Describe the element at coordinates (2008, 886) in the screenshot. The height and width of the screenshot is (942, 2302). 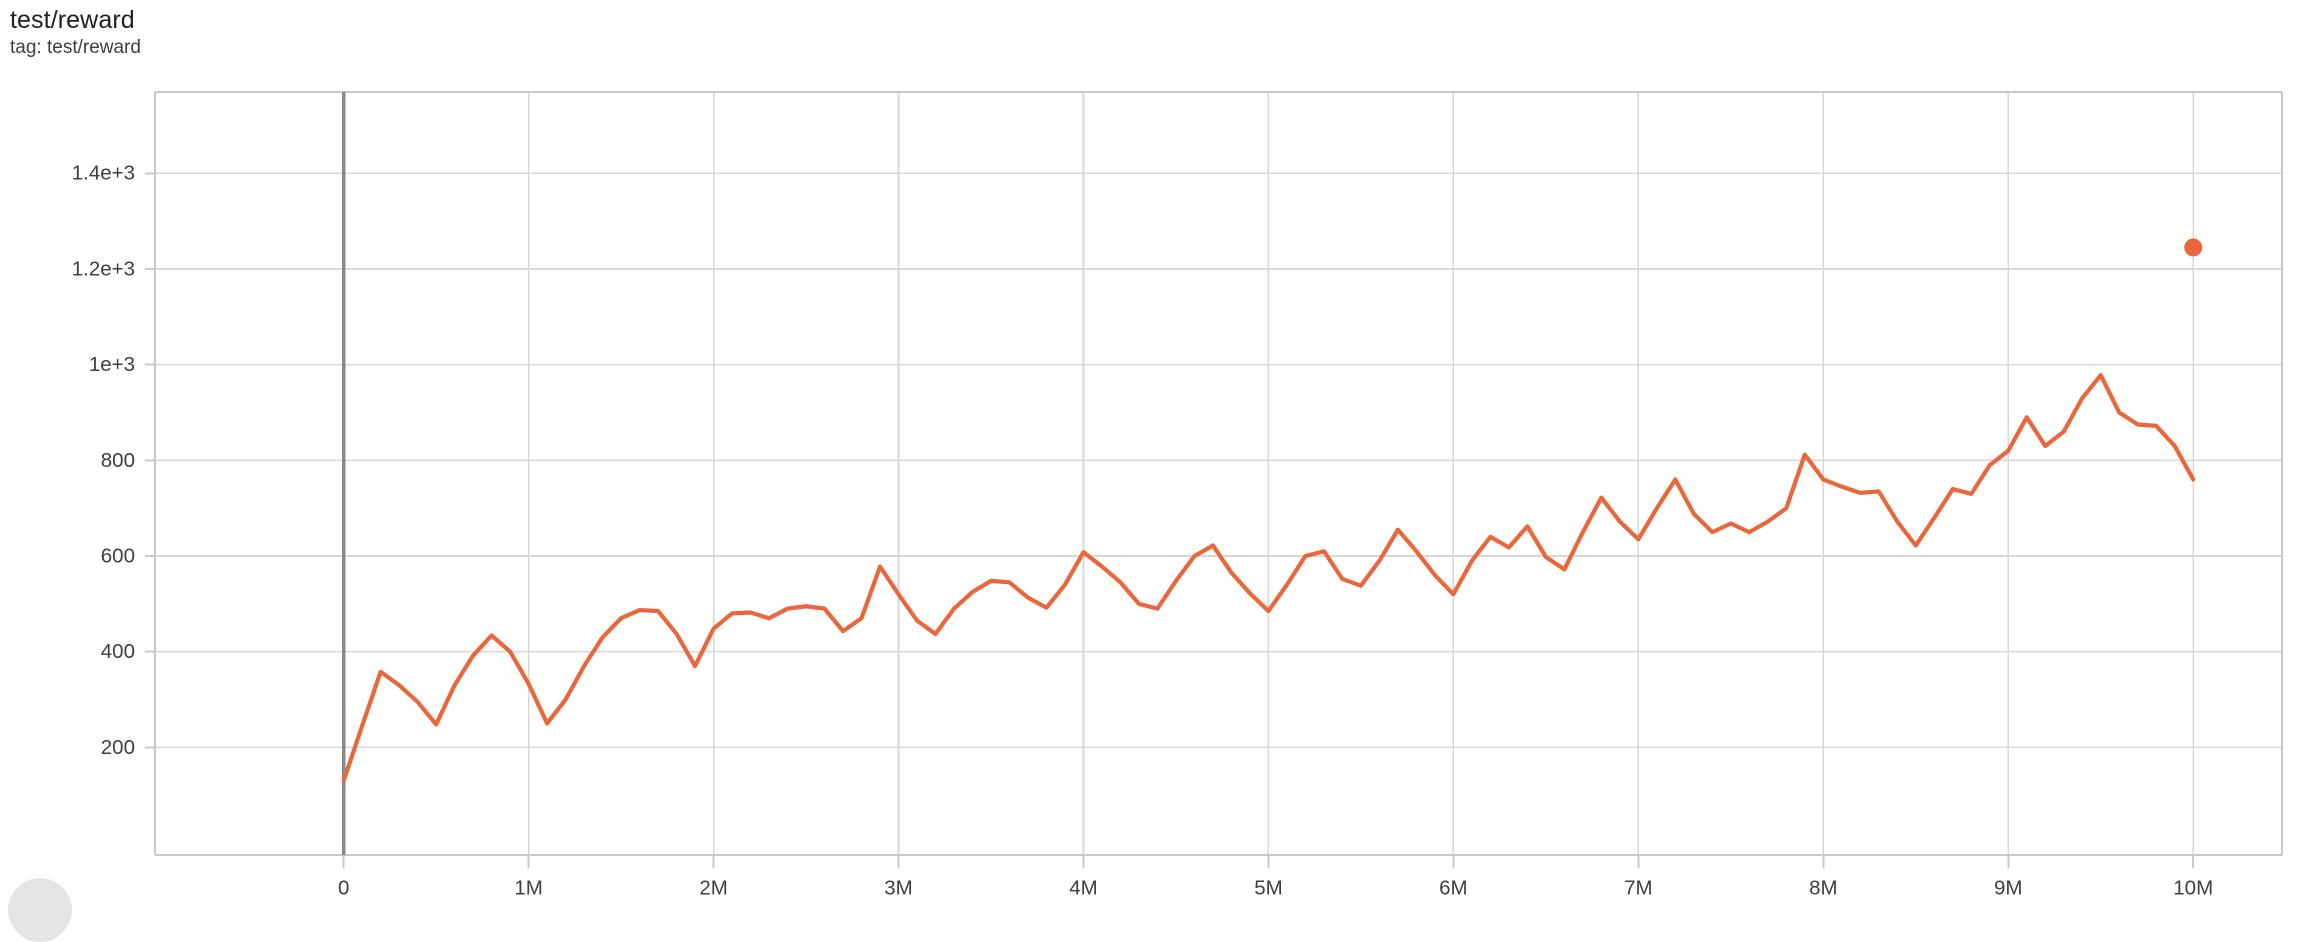
I see `x-tick-label: 9M` at that location.